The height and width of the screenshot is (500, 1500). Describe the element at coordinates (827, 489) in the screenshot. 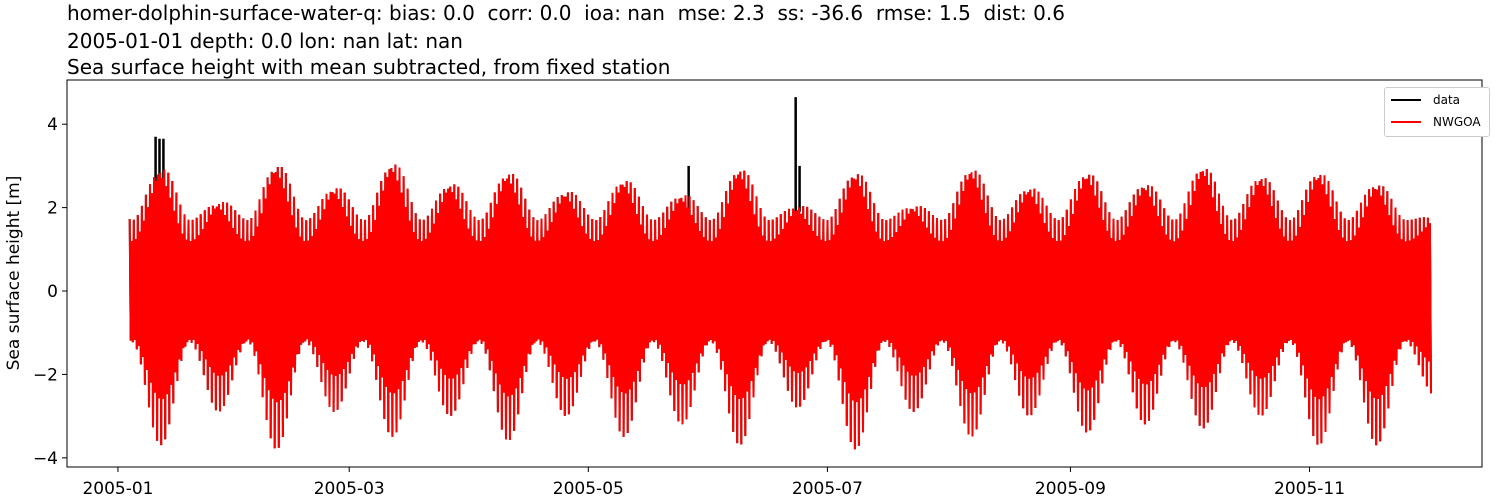

I see `x-tick-label: 2005-07` at that location.